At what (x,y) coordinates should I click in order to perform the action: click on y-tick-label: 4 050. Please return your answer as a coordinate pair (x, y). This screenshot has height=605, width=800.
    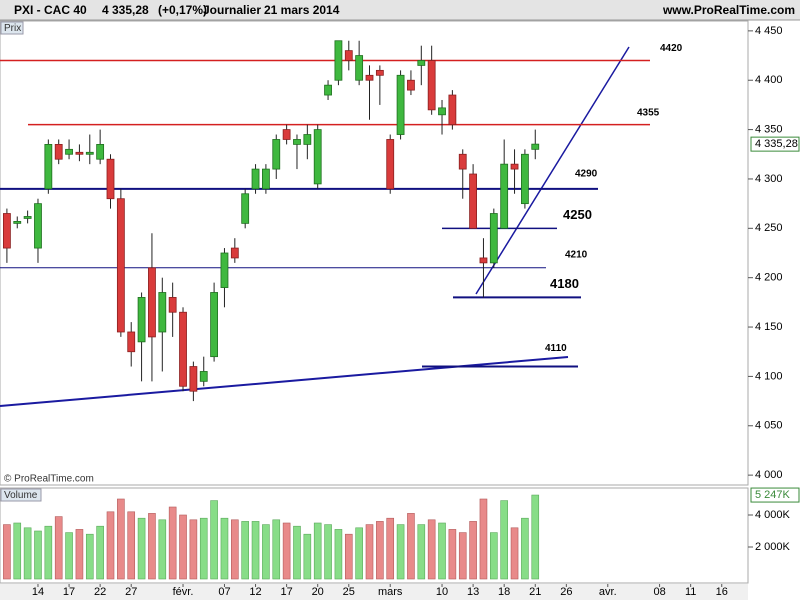
    Looking at the image, I should click on (769, 426).